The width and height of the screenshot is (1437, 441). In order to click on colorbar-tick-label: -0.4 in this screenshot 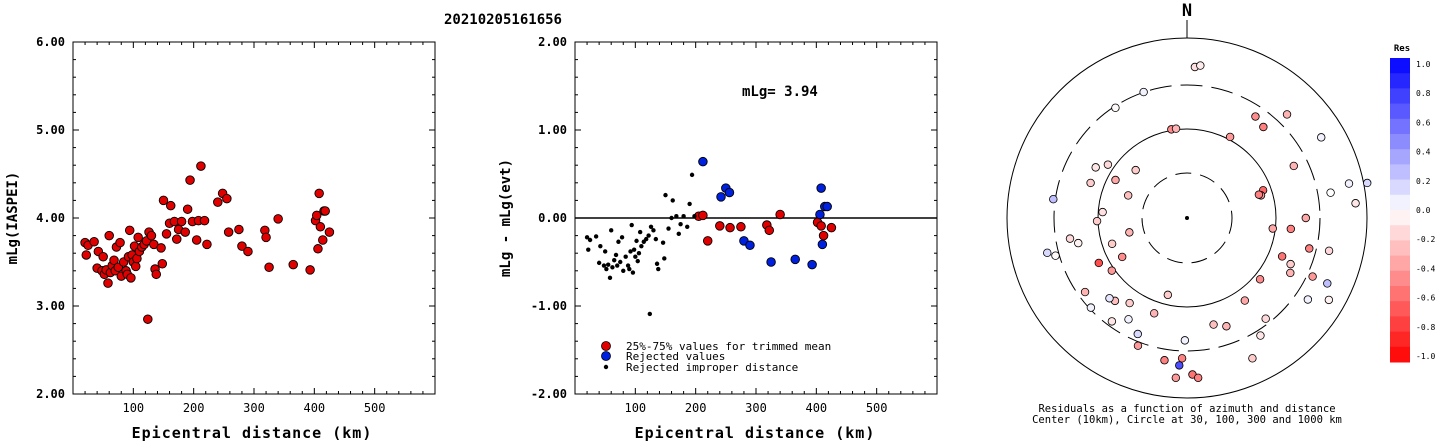, I will do `click(1425, 268)`.